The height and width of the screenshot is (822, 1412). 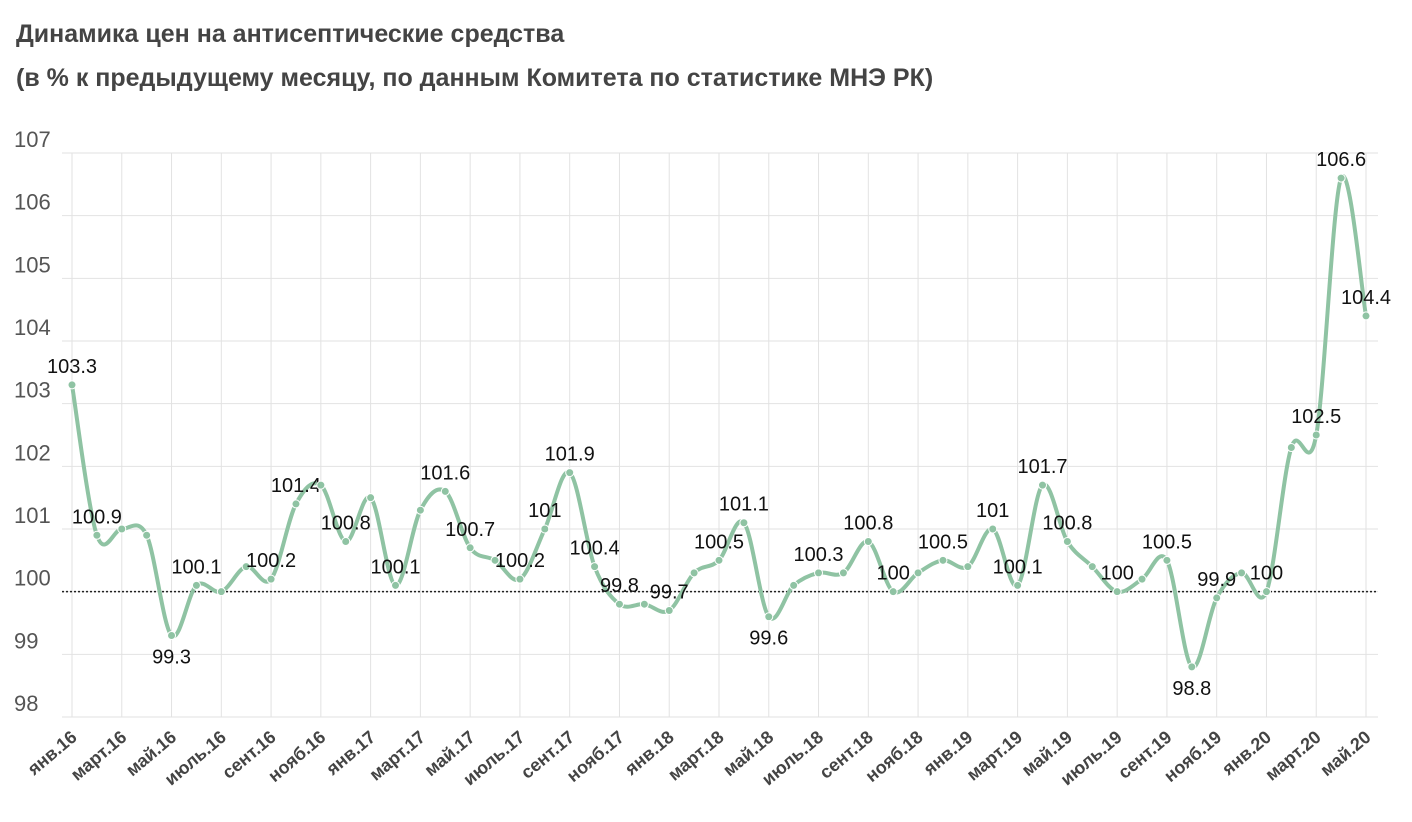 I want to click on y-tick-label: 106, so click(x=32, y=202).